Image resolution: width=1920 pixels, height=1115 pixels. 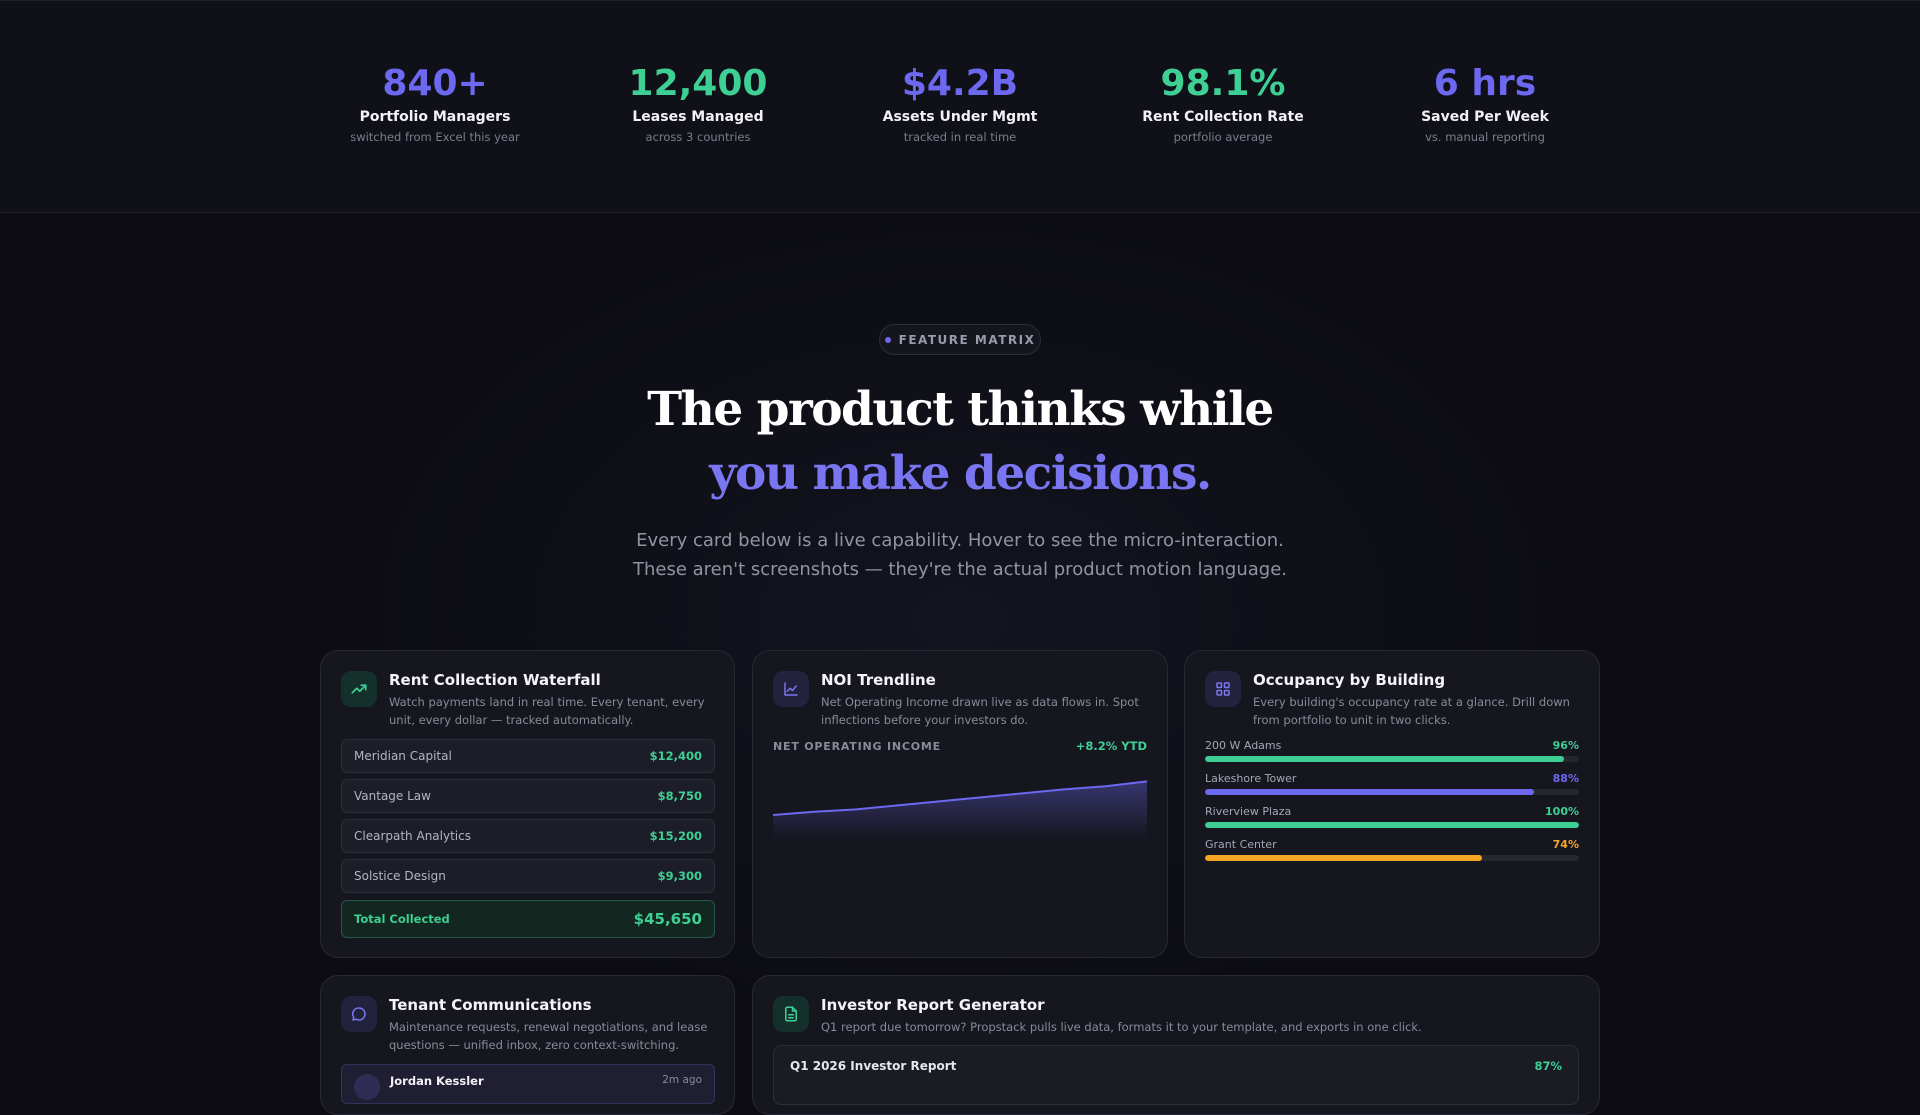 What do you see at coordinates (1485, 83) in the screenshot?
I see `stat-value: 6 hrs` at bounding box center [1485, 83].